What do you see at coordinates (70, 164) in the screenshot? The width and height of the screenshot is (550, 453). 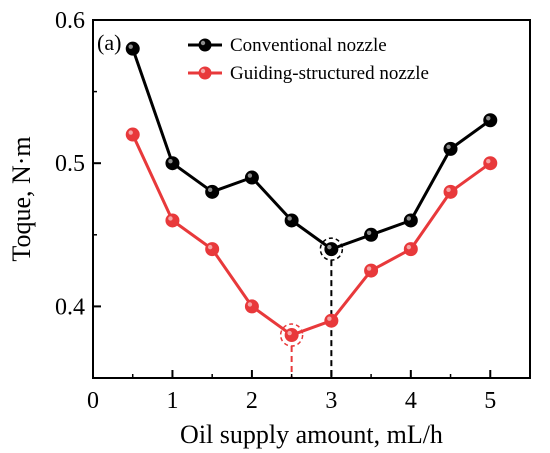 I see `y-tick-label: 0.5` at bounding box center [70, 164].